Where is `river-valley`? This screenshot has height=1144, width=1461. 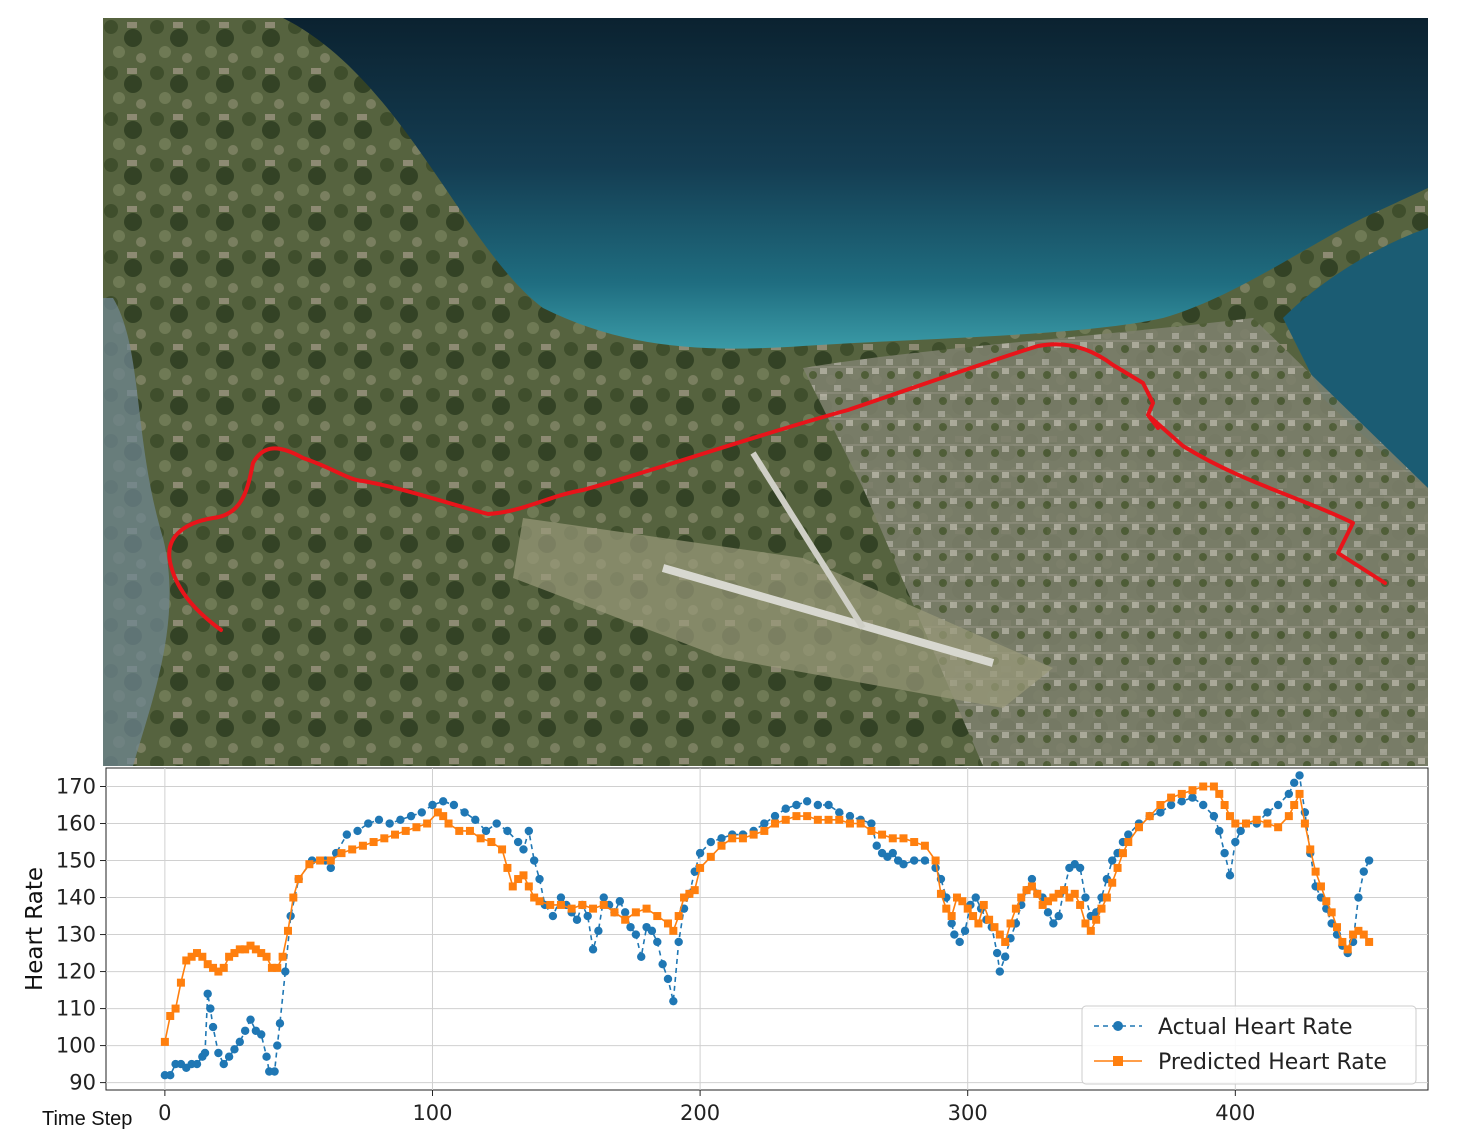
river-valley is located at coordinates (136, 532).